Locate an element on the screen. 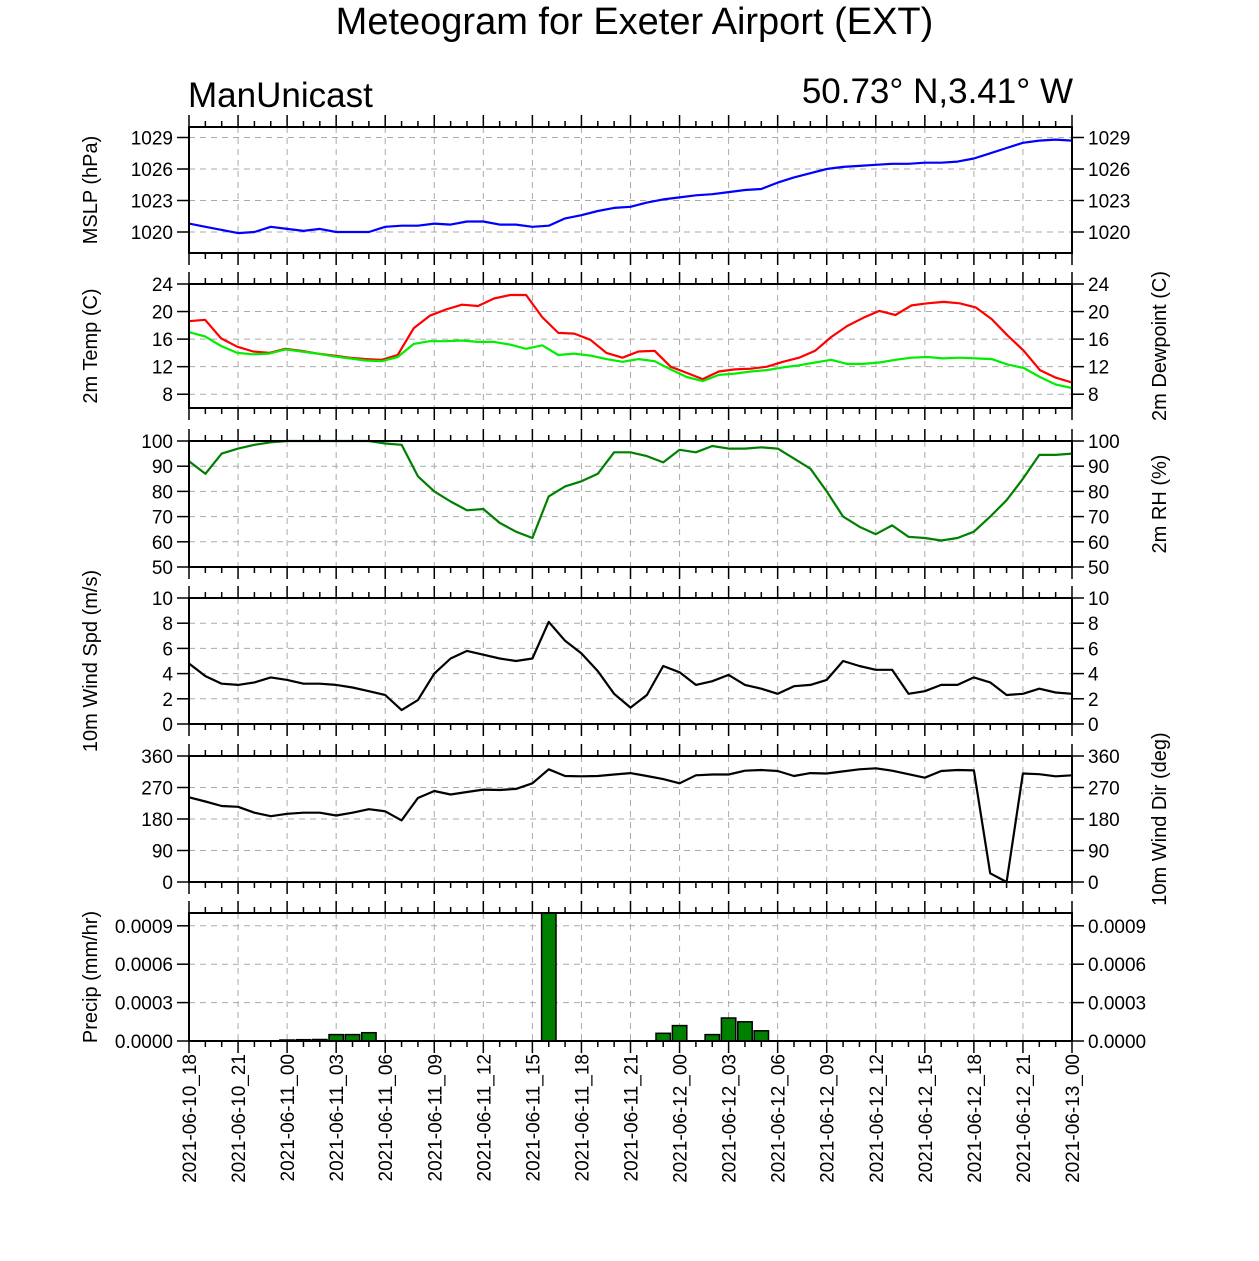 This screenshot has width=1259, height=1261. y-tick-label-right: 180 is located at coordinates (1104, 820).